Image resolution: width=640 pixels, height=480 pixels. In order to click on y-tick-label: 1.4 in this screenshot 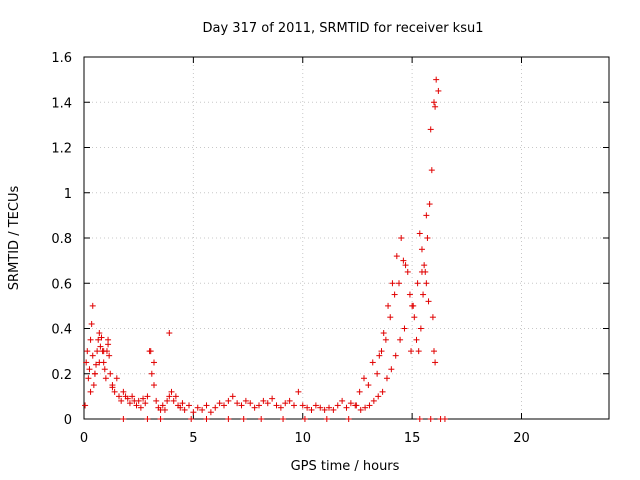, I will do `click(61, 103)`.